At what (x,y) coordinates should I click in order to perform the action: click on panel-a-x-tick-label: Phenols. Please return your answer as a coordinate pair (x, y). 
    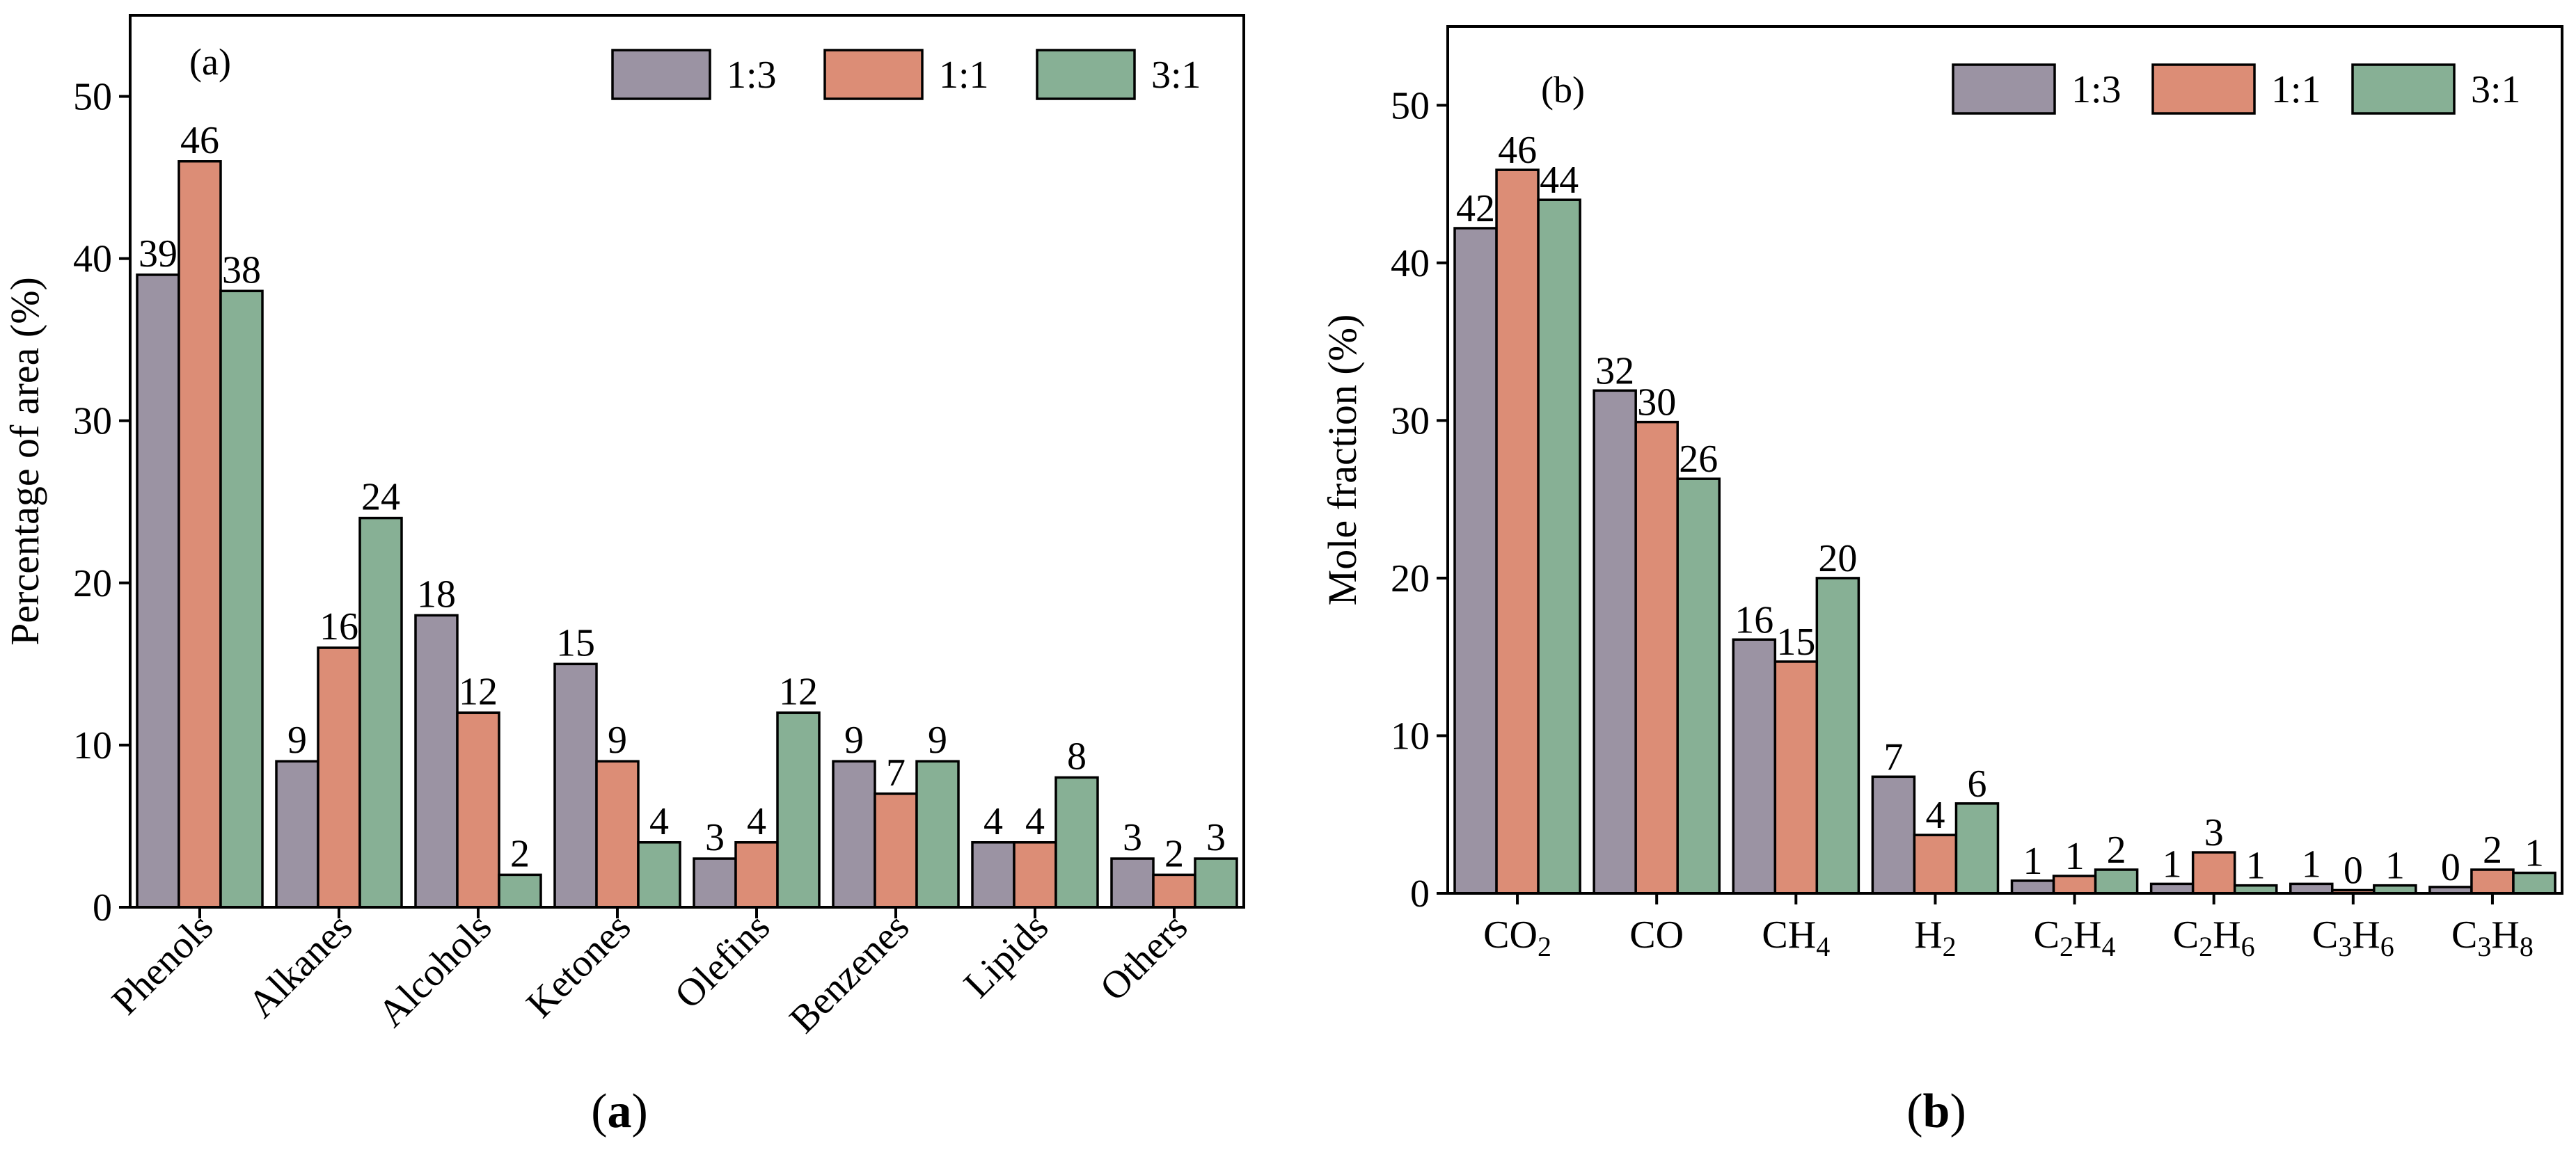
    Looking at the image, I should click on (162, 964).